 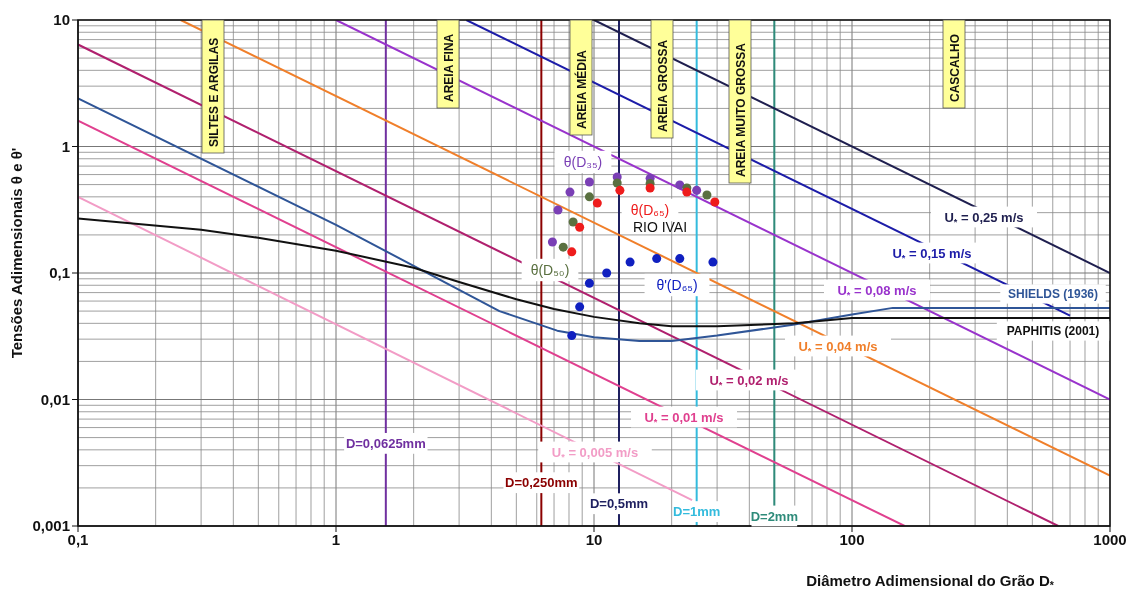 What do you see at coordinates (877, 291) in the screenshot?
I see `series-label: U$_{*}$ = 0,08 m/s` at bounding box center [877, 291].